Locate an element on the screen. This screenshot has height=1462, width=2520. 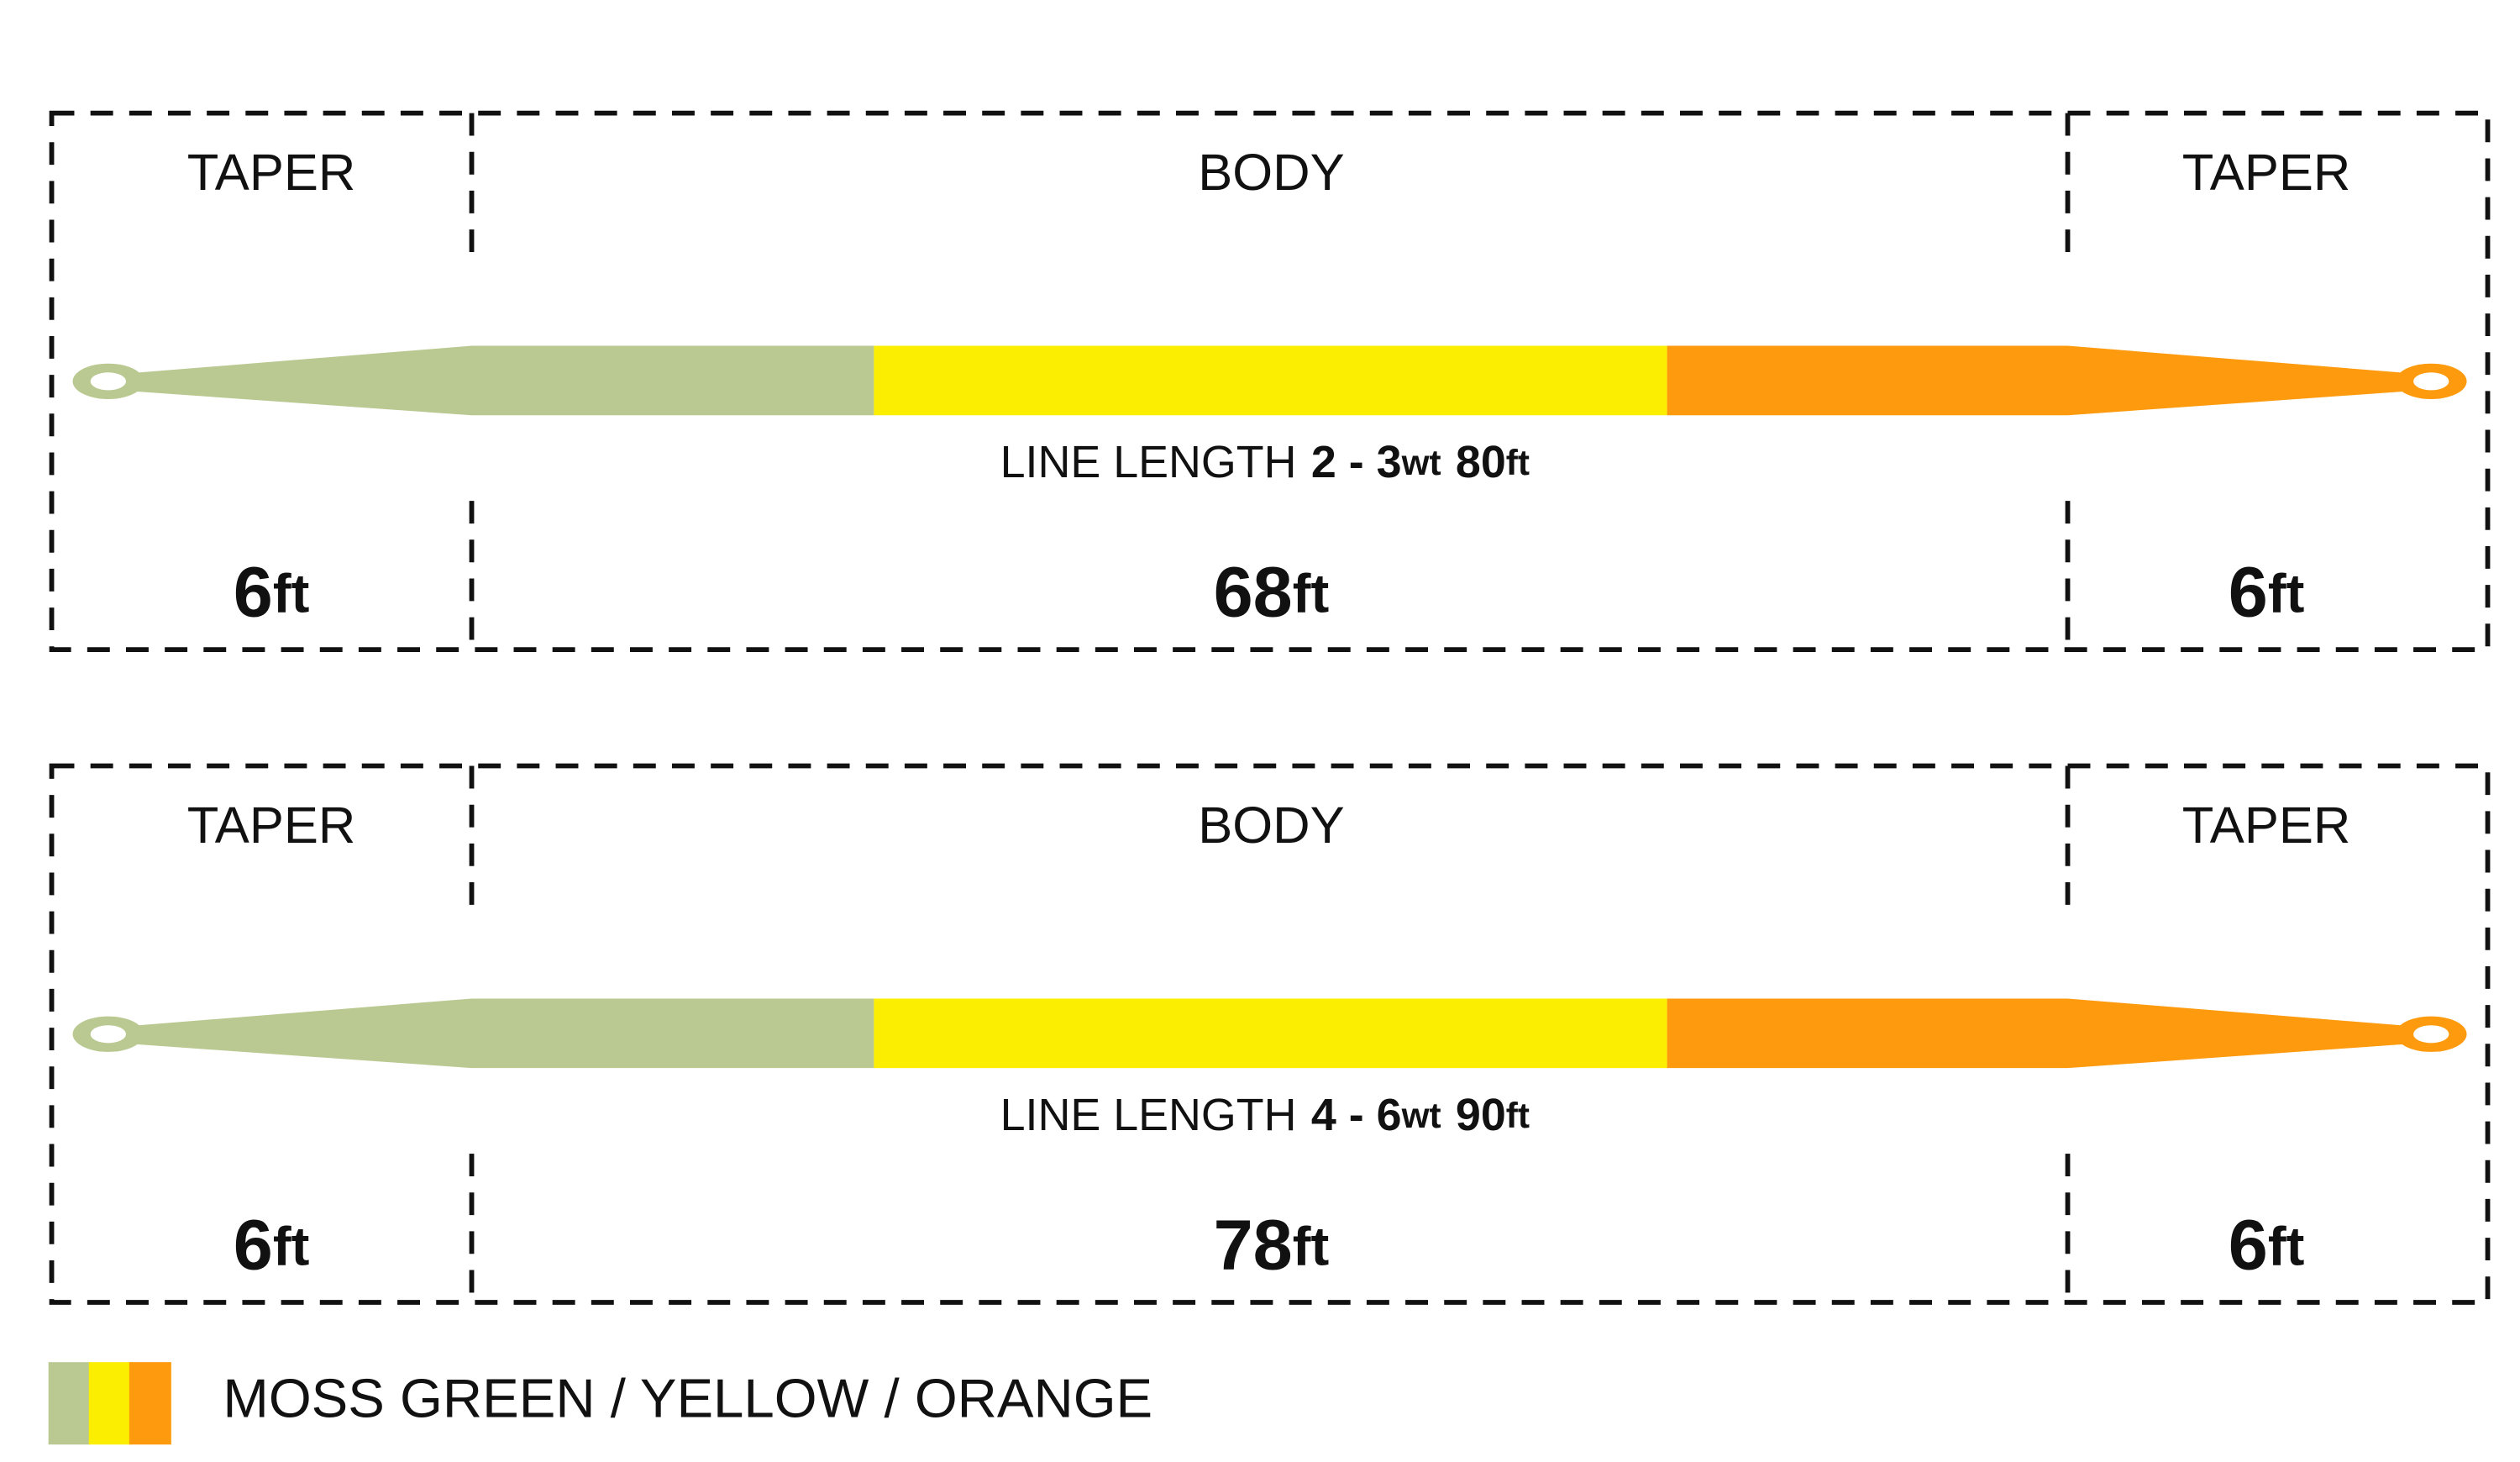
legend-swatch-yellow is located at coordinates (109, 1404).